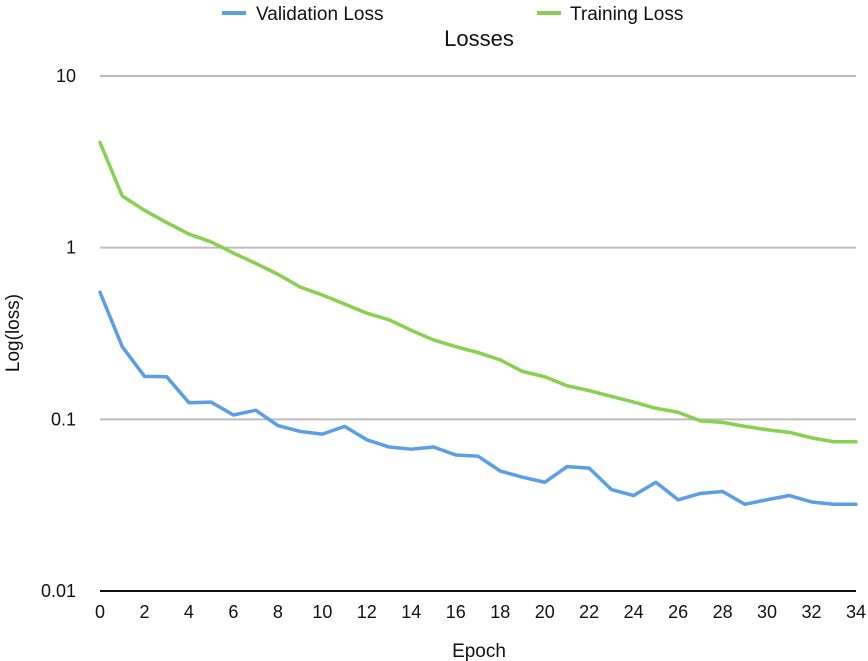 The width and height of the screenshot is (868, 661). What do you see at coordinates (545, 612) in the screenshot?
I see `x-tick-label-20: 20` at bounding box center [545, 612].